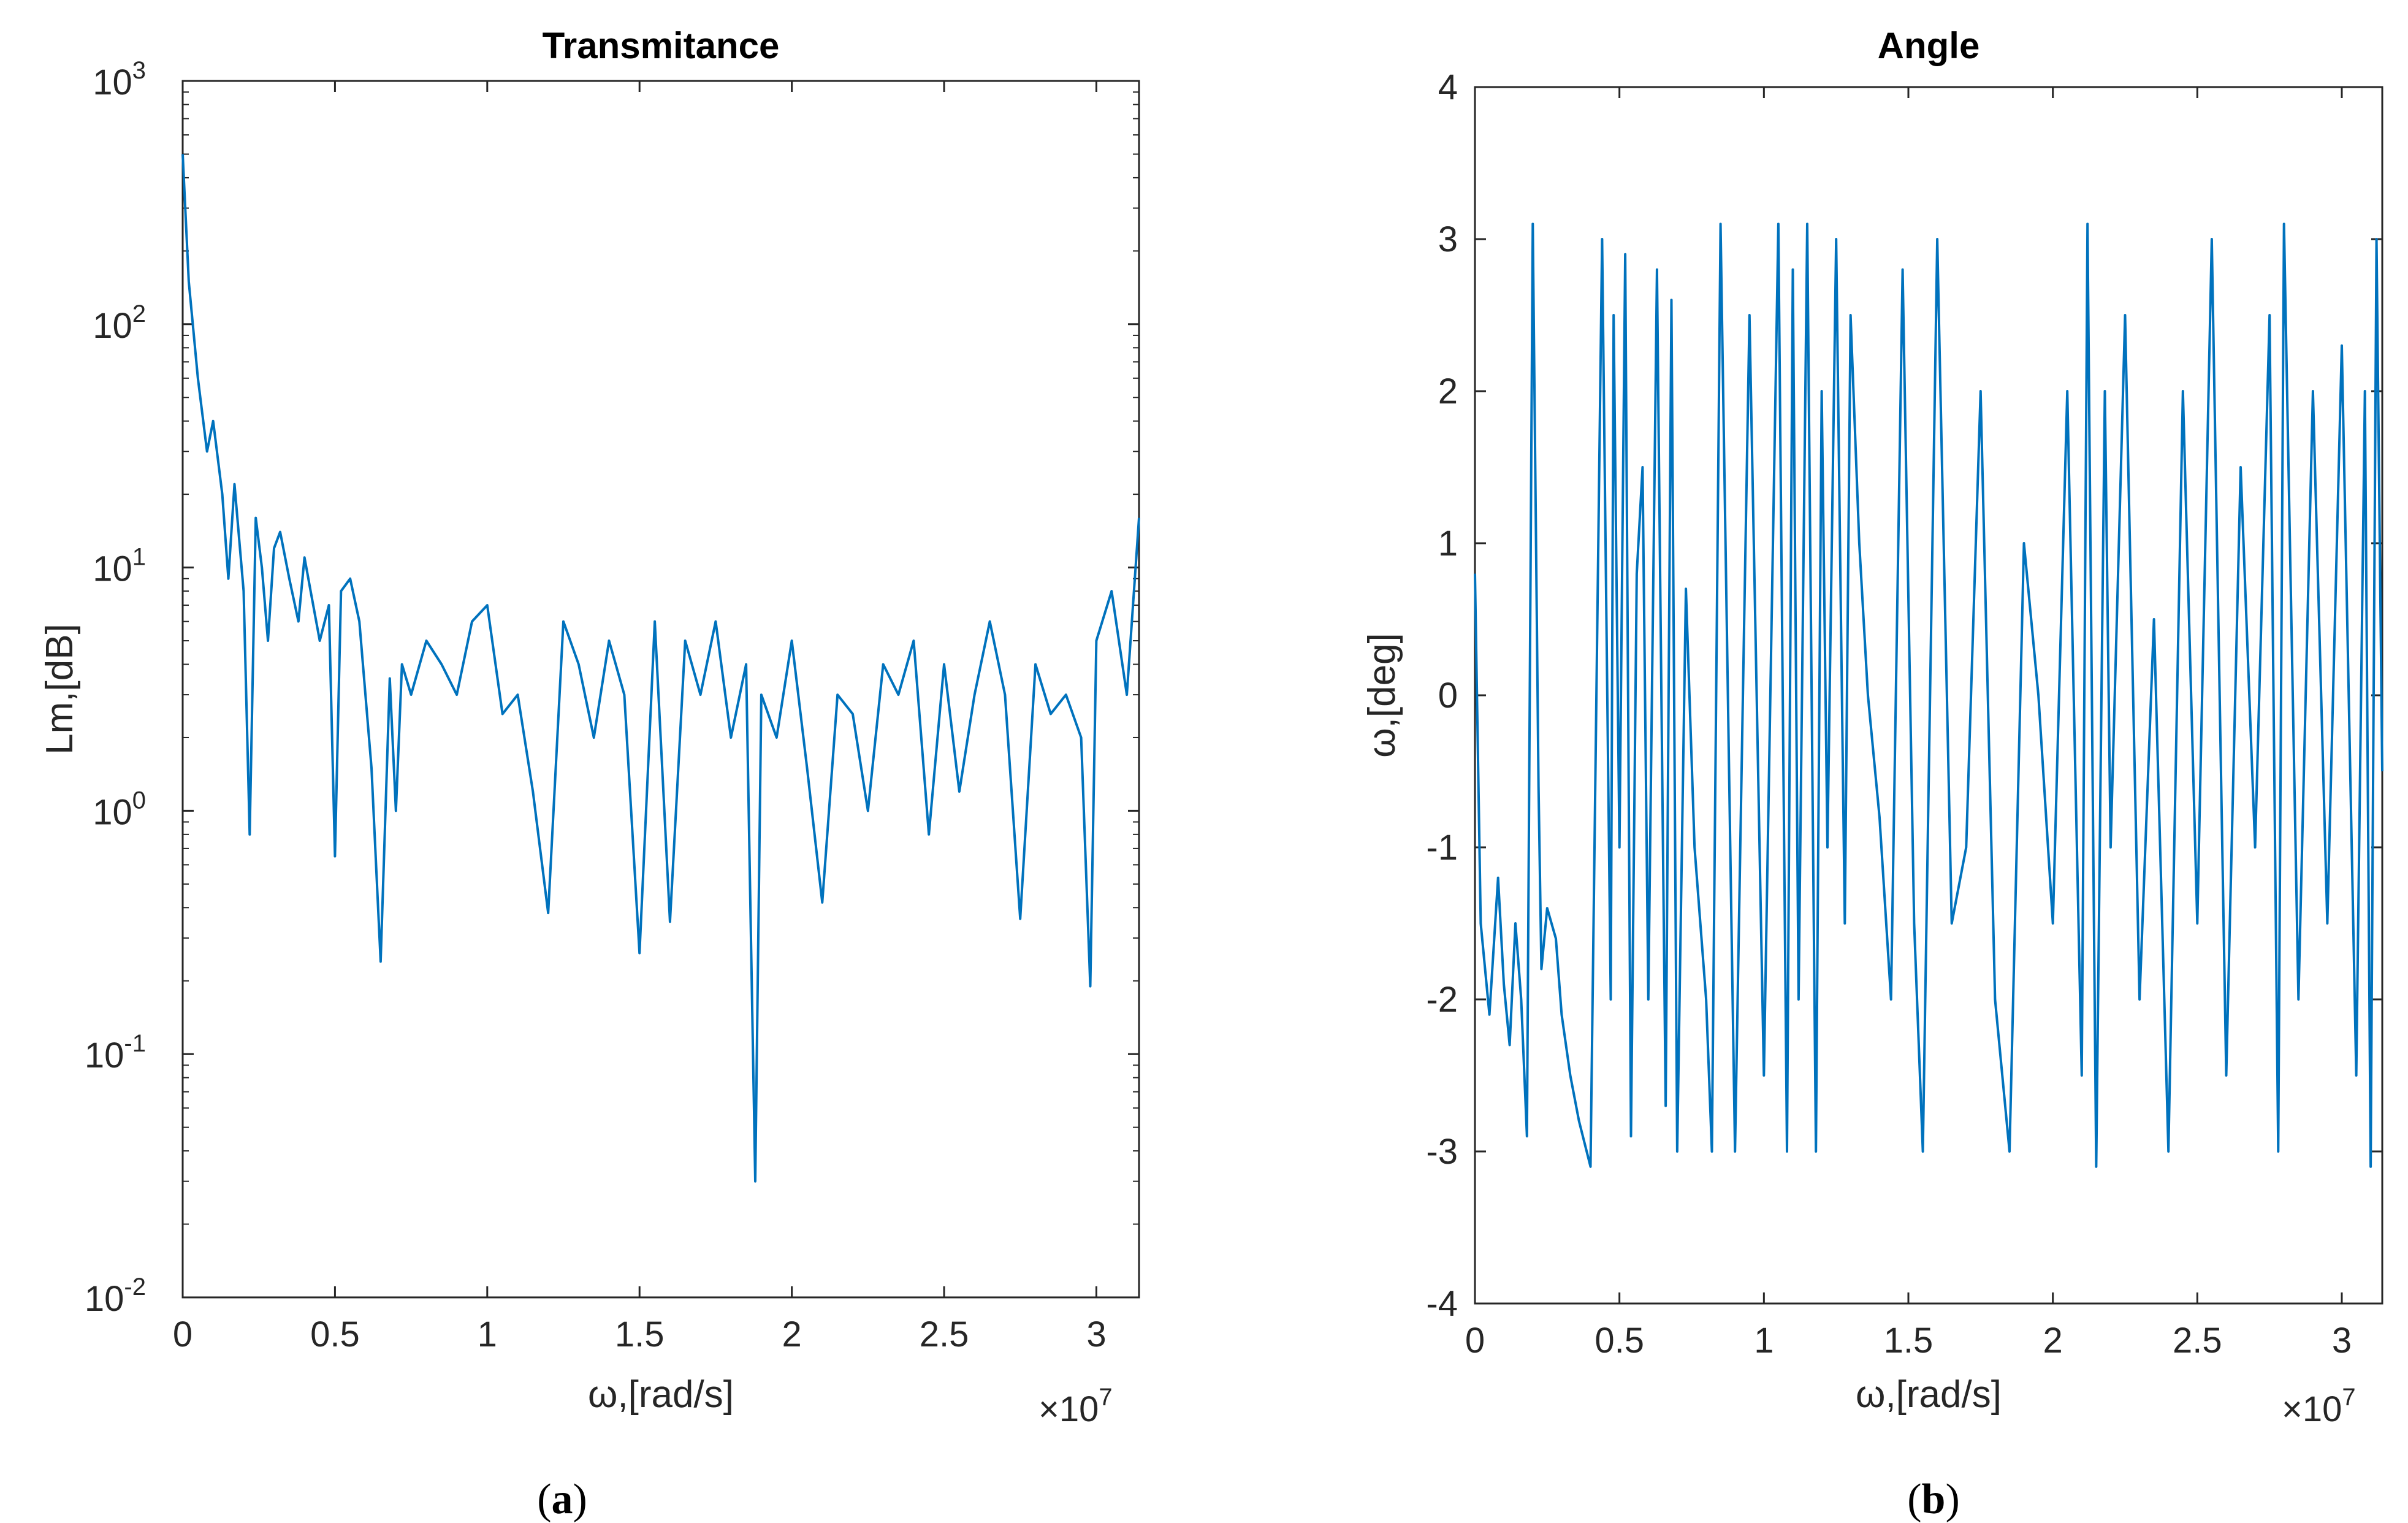 The image size is (2408, 1523). What do you see at coordinates (1068, 1409) in the screenshot?
I see `plot-a-x-multiplier-base: ×10` at bounding box center [1068, 1409].